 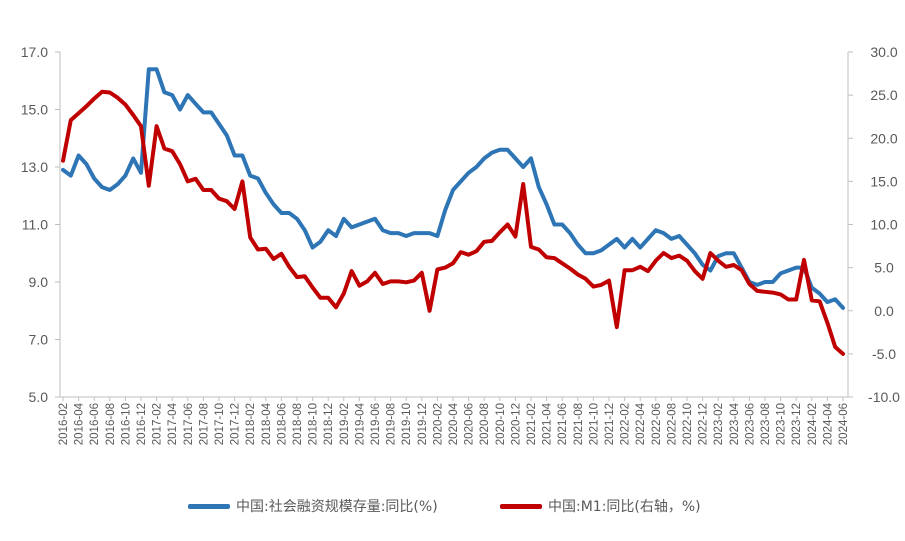 What do you see at coordinates (236, 424) in the screenshot?
I see `x-tick-label: 2017-12` at bounding box center [236, 424].